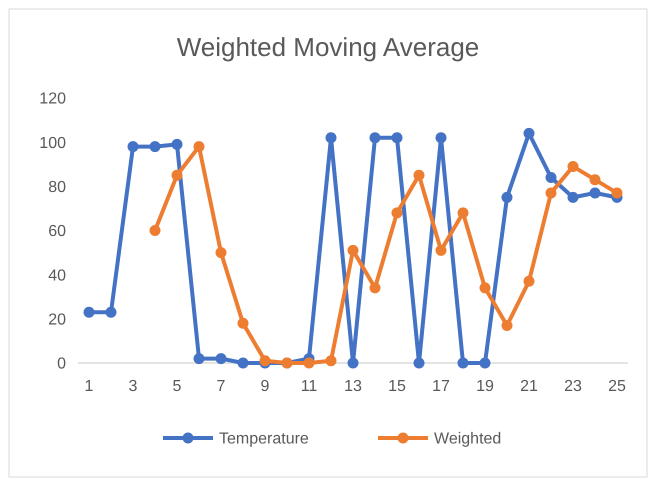  What do you see at coordinates (468, 439) in the screenshot?
I see `legend-label: Weighted` at bounding box center [468, 439].